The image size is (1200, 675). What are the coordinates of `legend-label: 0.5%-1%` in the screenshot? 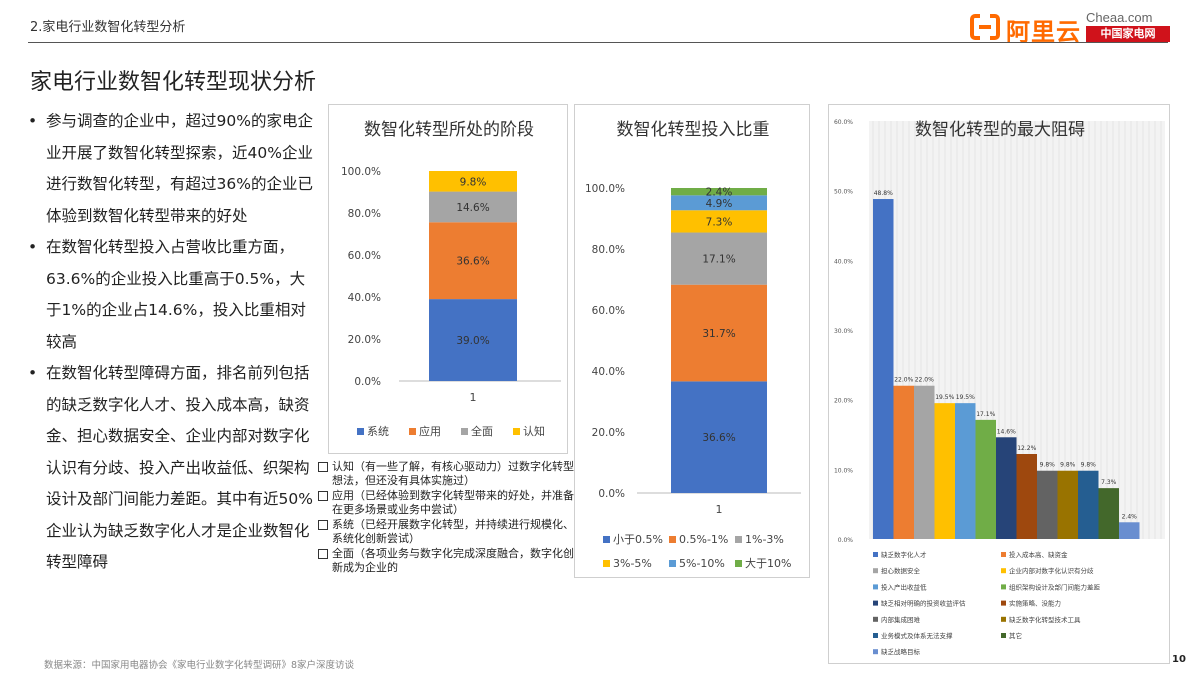 It's located at (703, 539).